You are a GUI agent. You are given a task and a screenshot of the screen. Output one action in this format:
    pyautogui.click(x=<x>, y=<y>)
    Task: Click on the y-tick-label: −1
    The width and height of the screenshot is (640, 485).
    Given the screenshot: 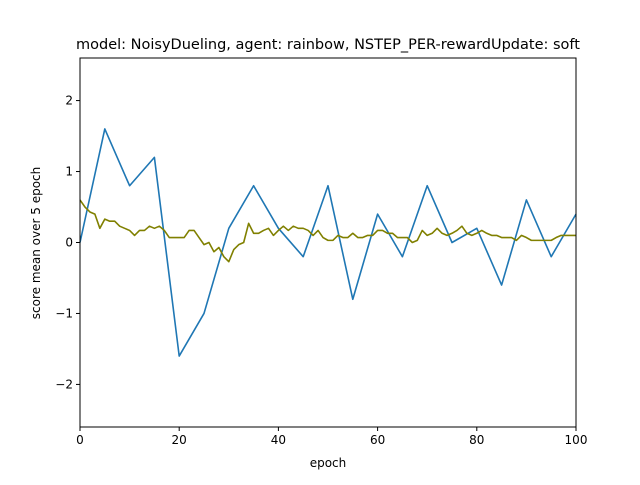 What is the action you would take?
    pyautogui.click(x=64, y=313)
    